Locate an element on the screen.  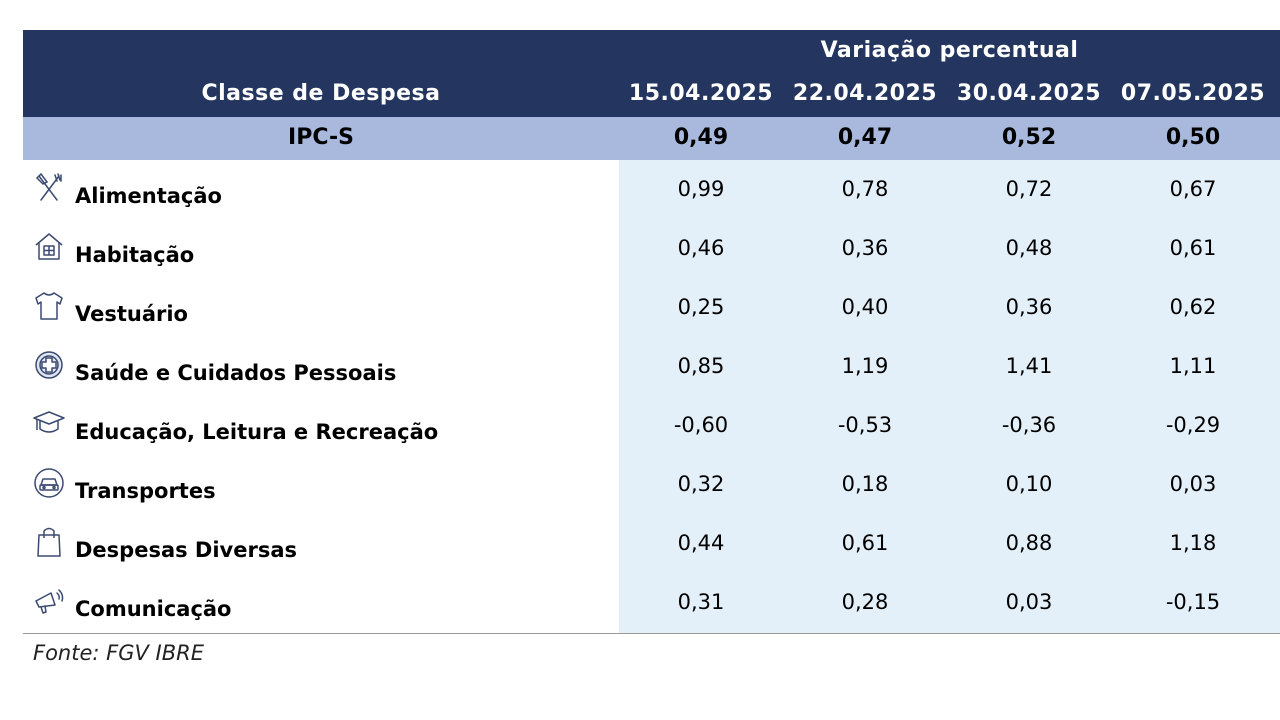
cell-value: 0,44 is located at coordinates (701, 543).